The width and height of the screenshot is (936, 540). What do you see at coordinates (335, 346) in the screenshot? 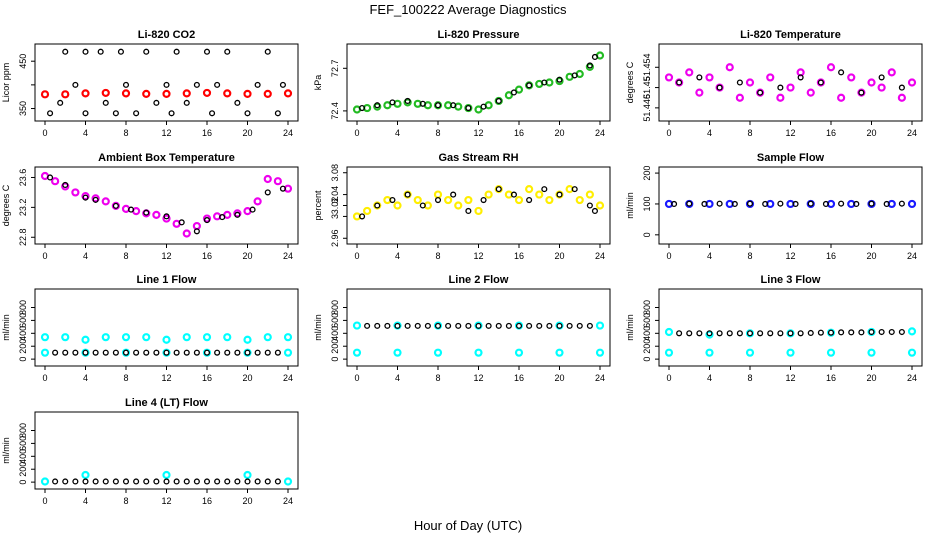
I see `y-tick-label: 200` at bounding box center [335, 346].